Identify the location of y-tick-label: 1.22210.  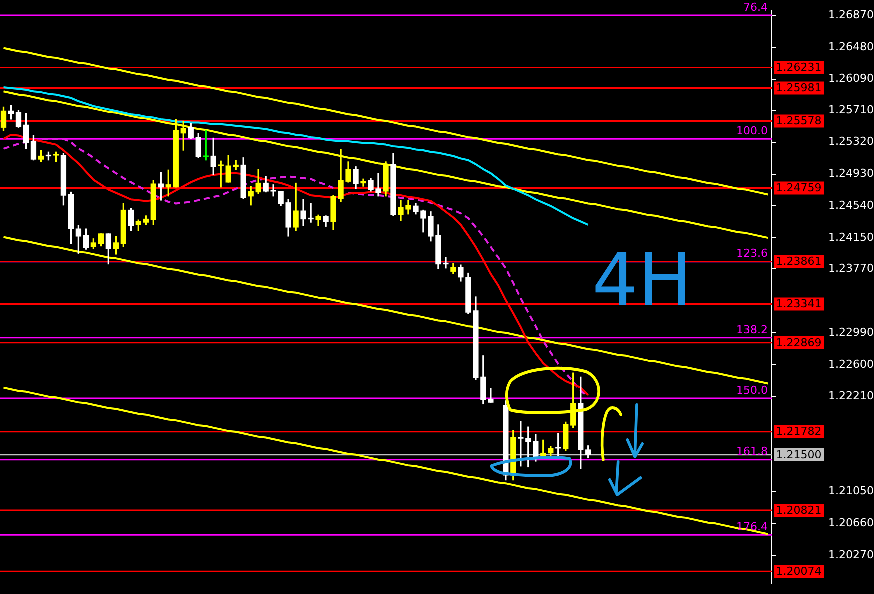
(851, 396).